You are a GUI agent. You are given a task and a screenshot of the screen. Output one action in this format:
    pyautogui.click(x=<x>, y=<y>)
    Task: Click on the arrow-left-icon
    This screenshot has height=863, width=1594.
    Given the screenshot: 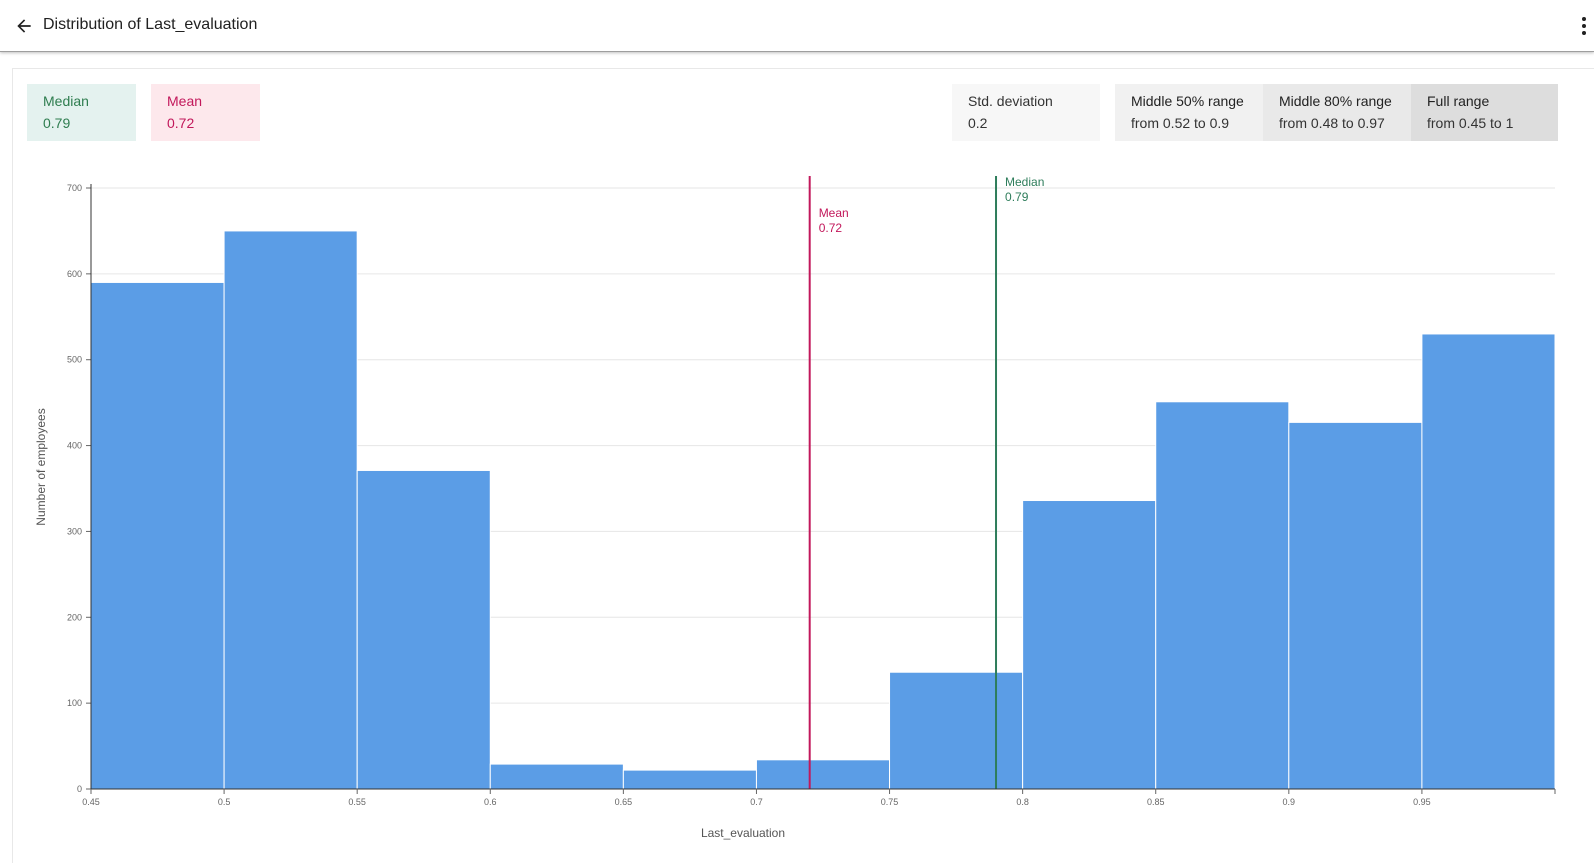 What is the action you would take?
    pyautogui.click(x=24, y=26)
    